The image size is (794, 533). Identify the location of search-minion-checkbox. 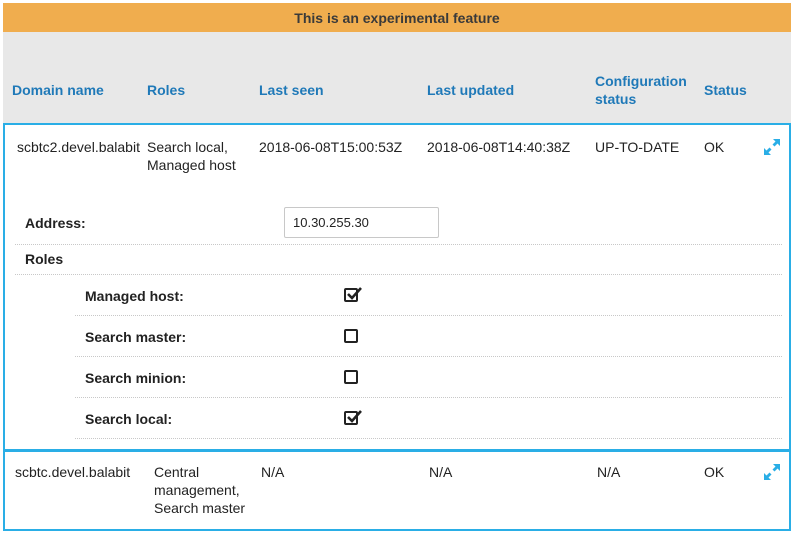
(351, 377).